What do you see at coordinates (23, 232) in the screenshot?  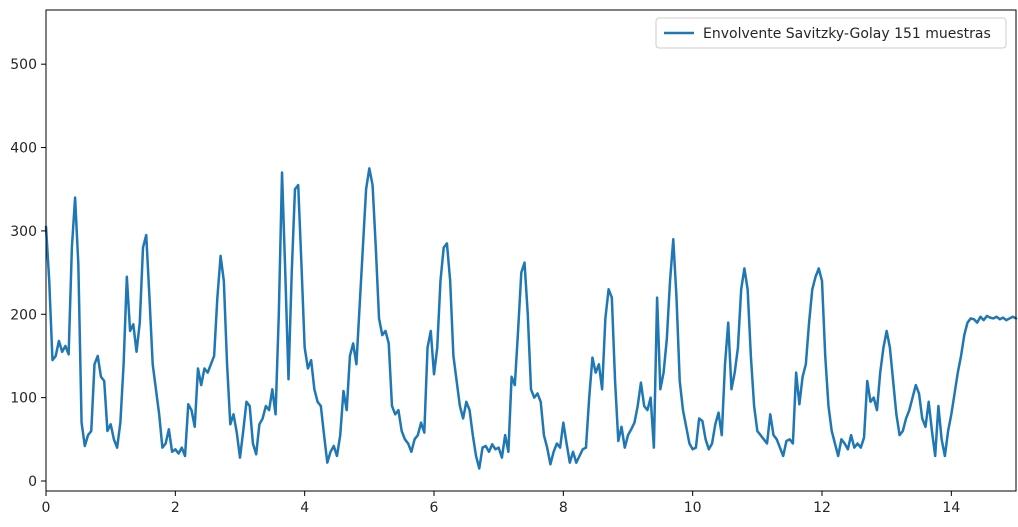 I see `y-tick-label: 300` at bounding box center [23, 232].